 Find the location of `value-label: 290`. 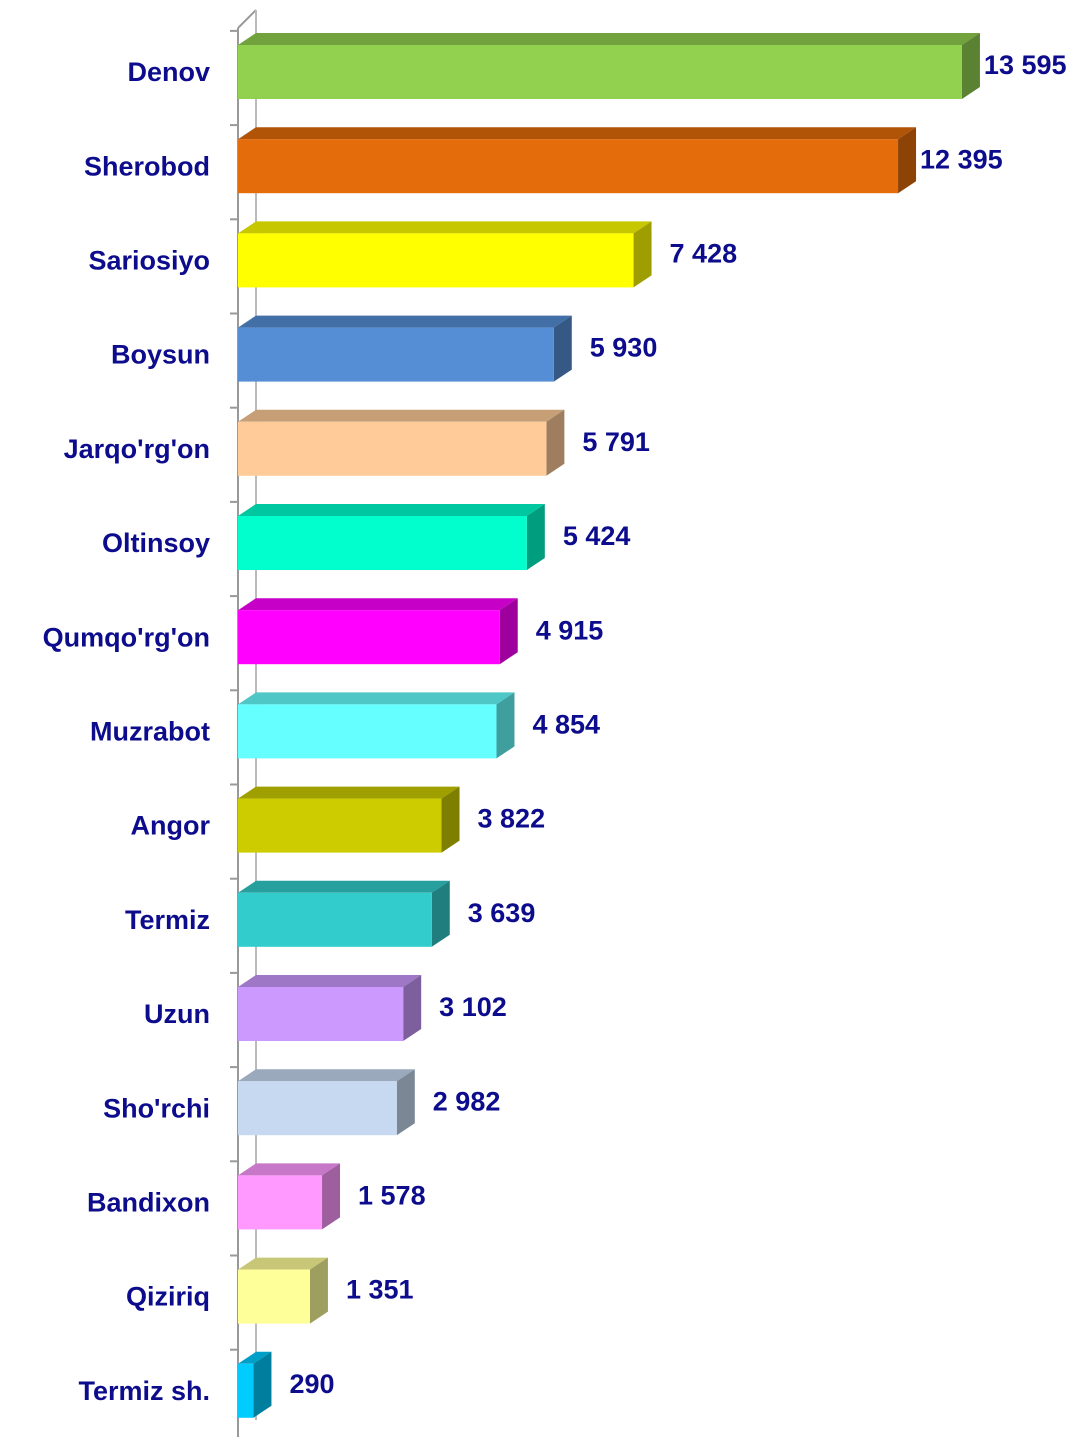

value-label: 290 is located at coordinates (311, 1384).